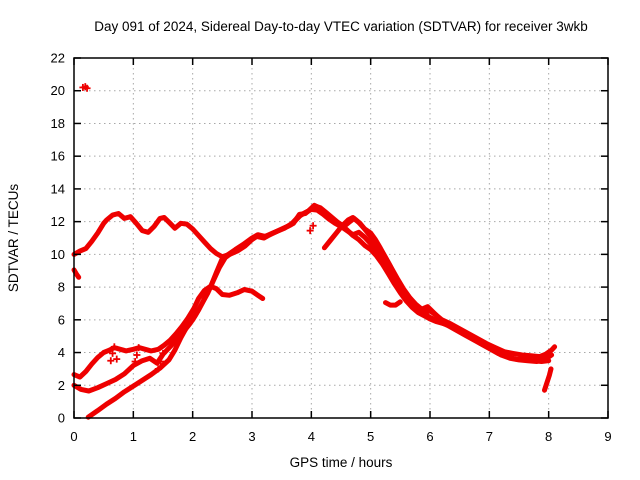 The height and width of the screenshot is (480, 640). Describe the element at coordinates (341, 462) in the screenshot. I see `x-axis-label: GPS time / hours` at that location.